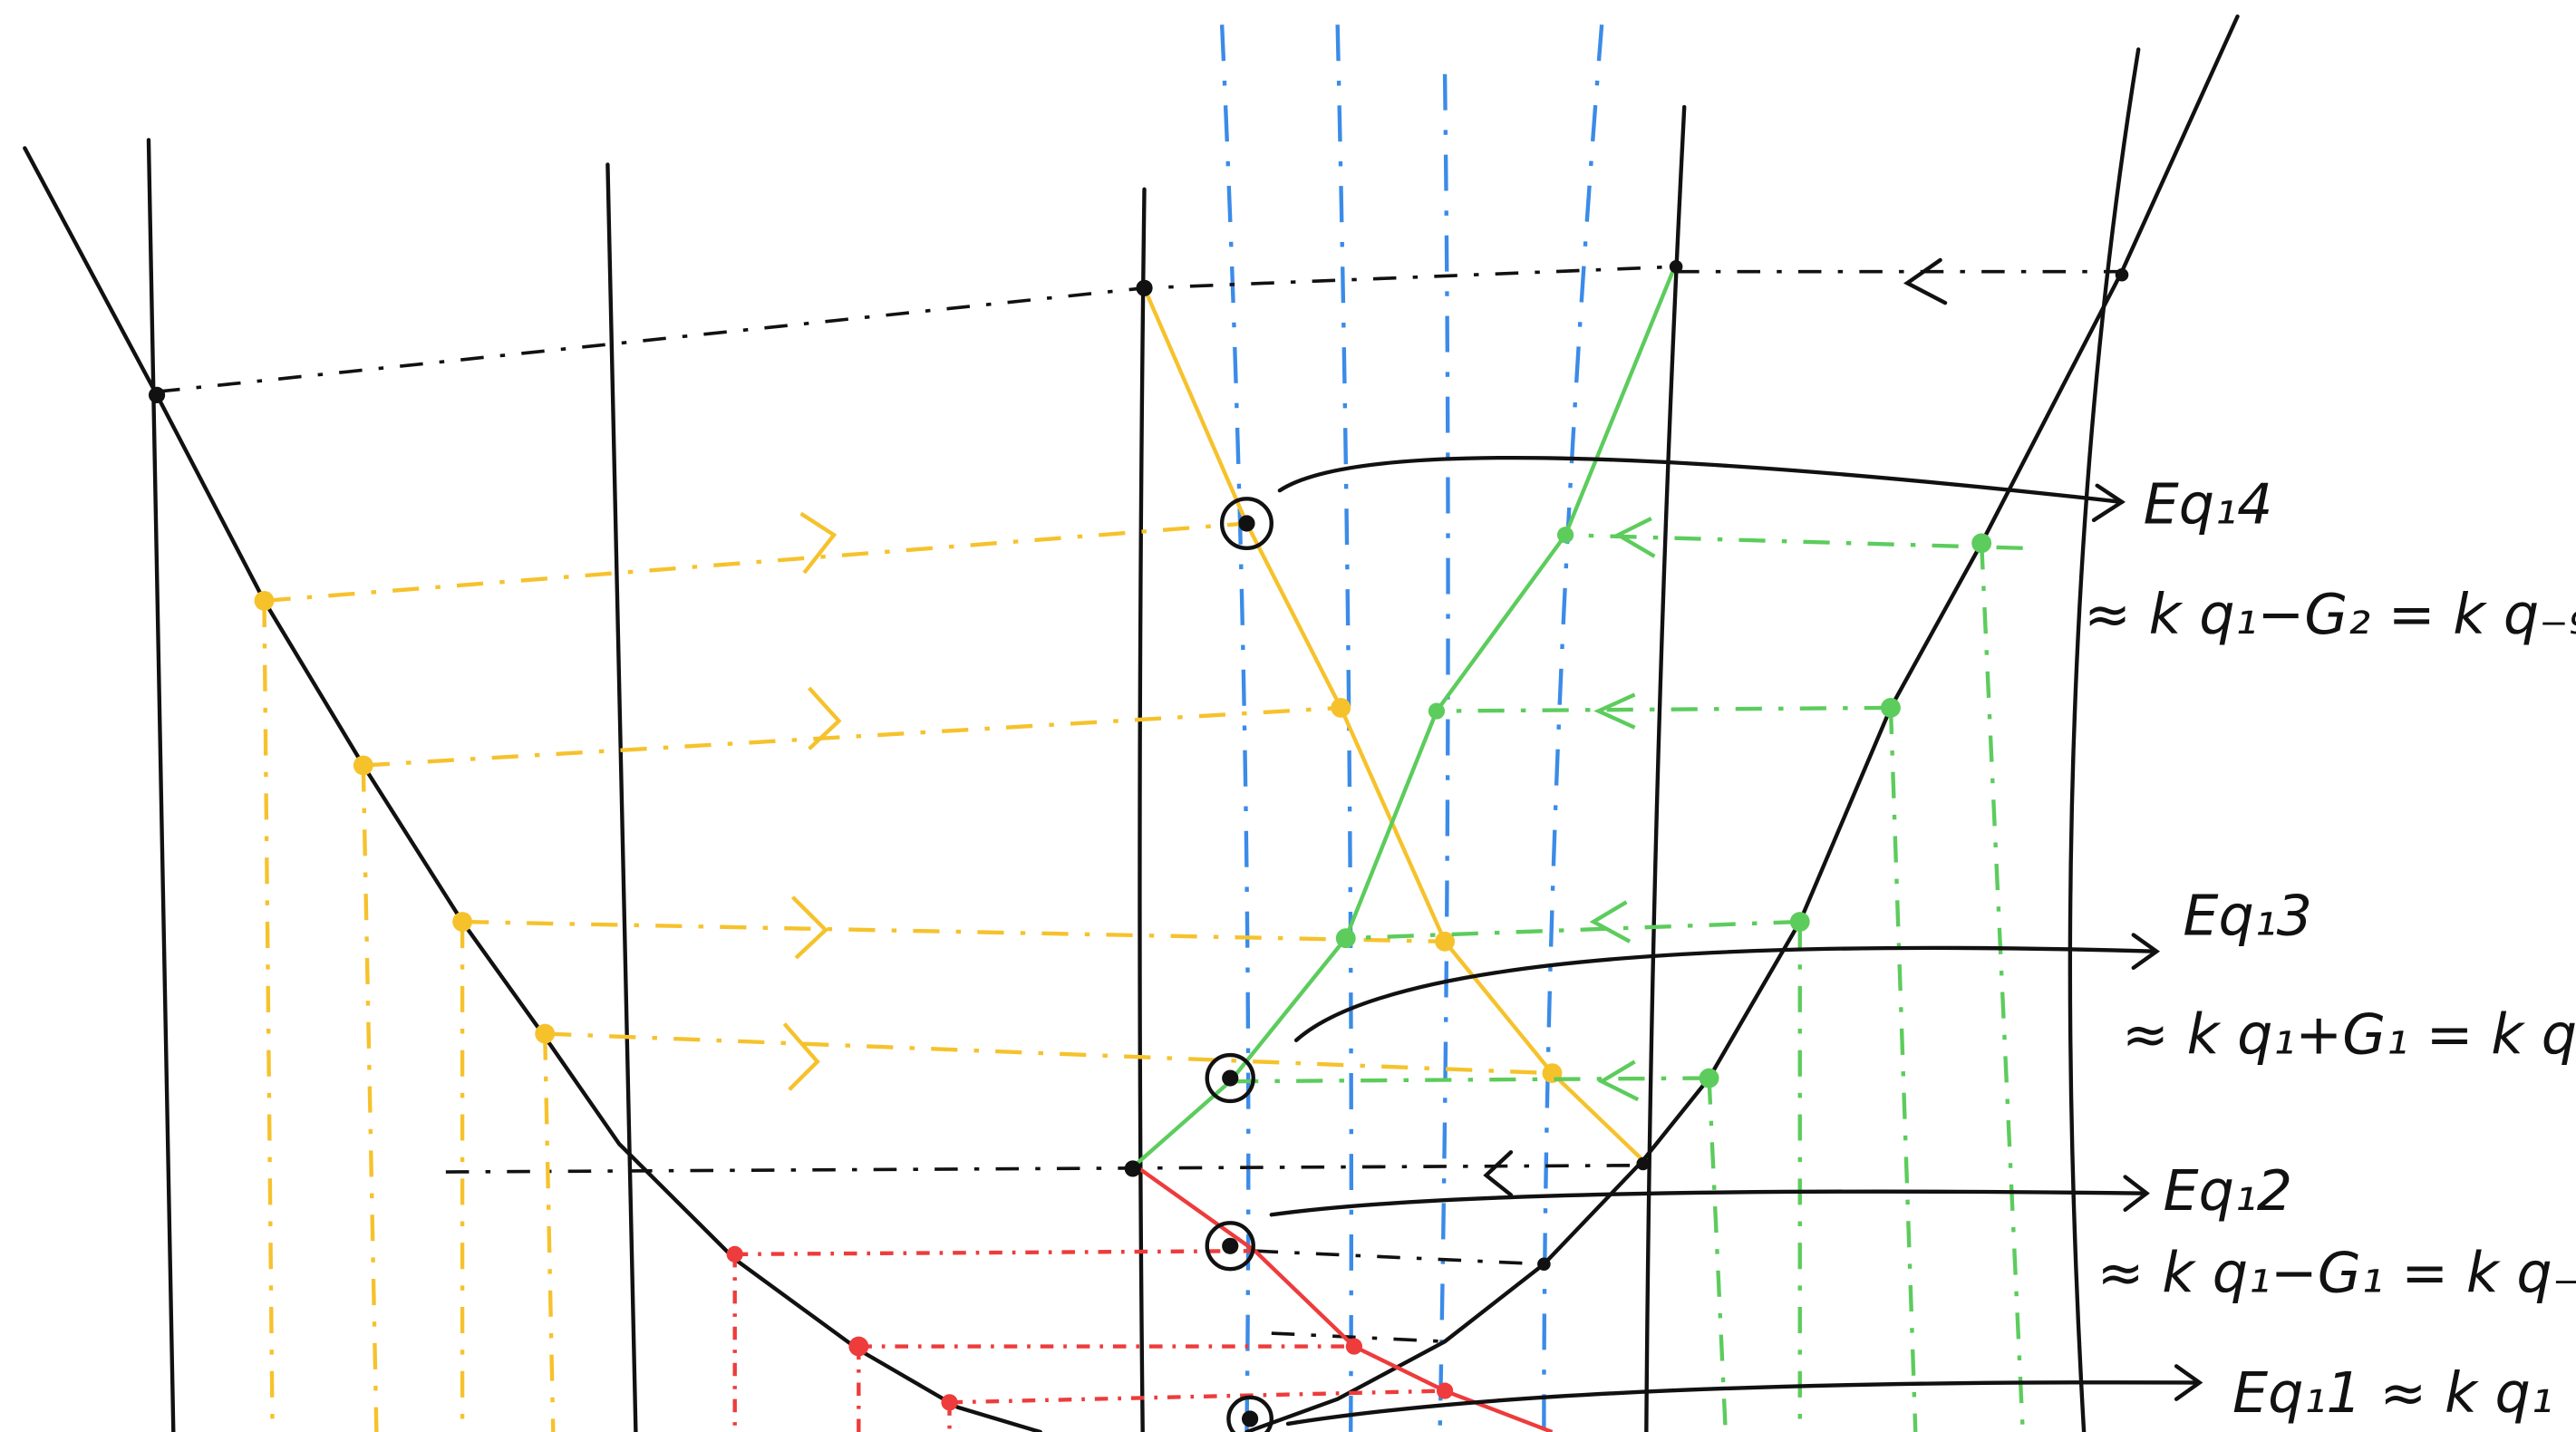 The width and height of the screenshot is (2576, 1432). What do you see at coordinates (2247, 916) in the screenshot?
I see `label: Eq₁3` at bounding box center [2247, 916].